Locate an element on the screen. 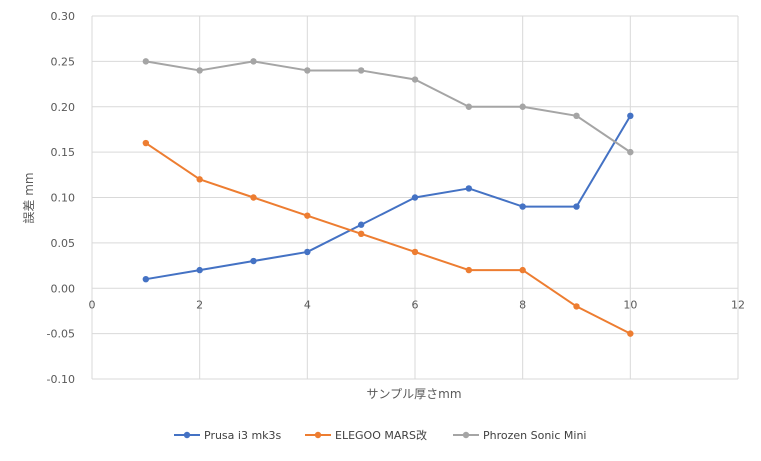 The width and height of the screenshot is (761, 461). x-tick-label: 8 is located at coordinates (522, 304).